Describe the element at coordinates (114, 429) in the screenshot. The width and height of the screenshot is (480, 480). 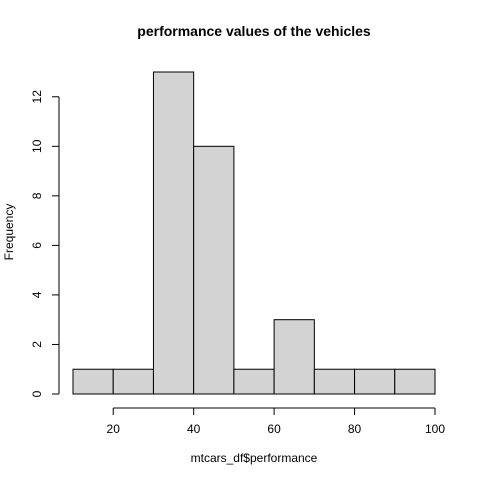
I see `x-tick-label: 20` at that location.